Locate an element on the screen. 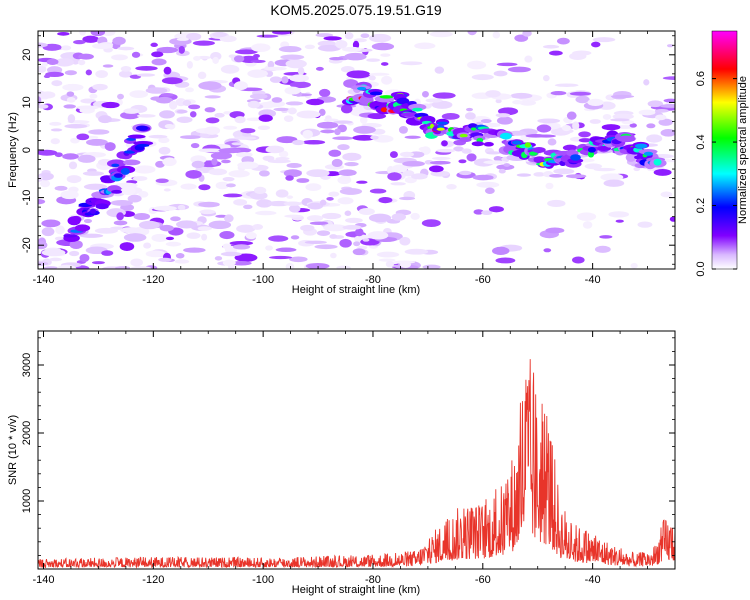 This screenshot has width=750, height=600. y-tick-label: 20 is located at coordinates (27, 55).